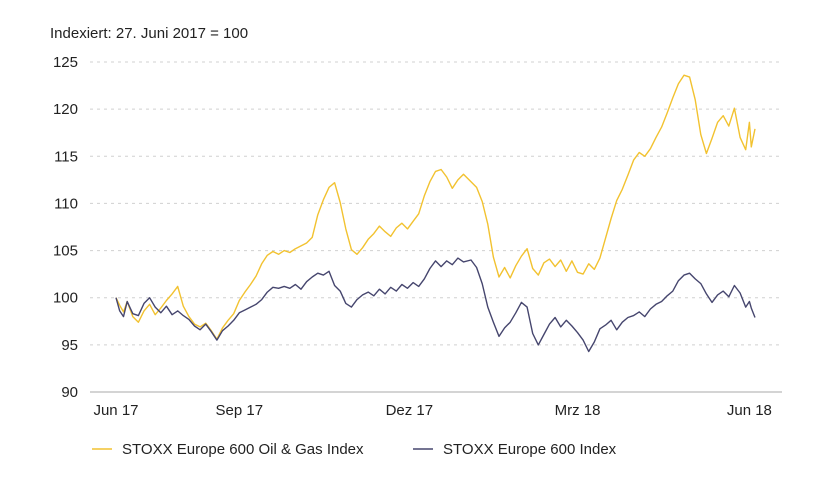 This screenshot has width=830, height=482. I want to click on y-tick-label: 90, so click(69, 392).